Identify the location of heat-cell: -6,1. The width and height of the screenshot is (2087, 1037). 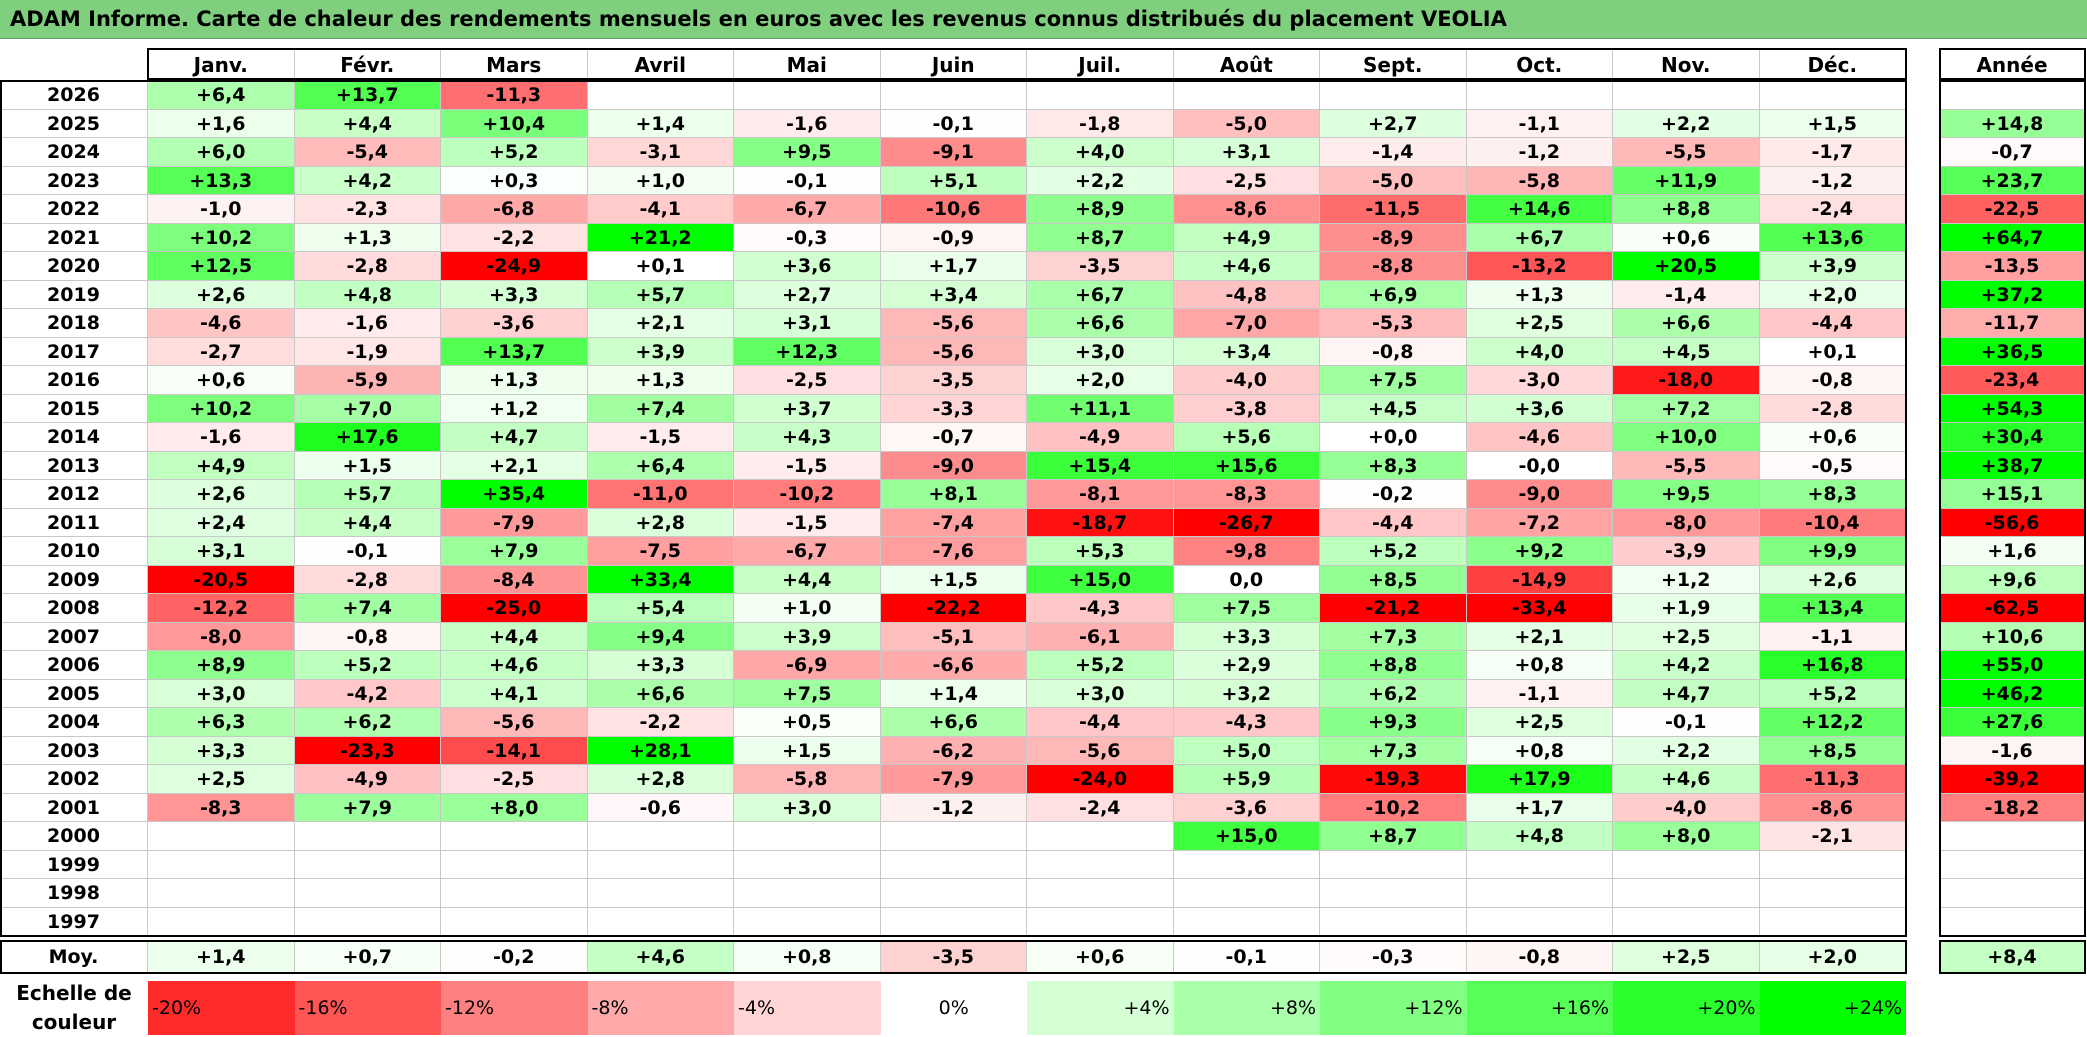
(1100, 636).